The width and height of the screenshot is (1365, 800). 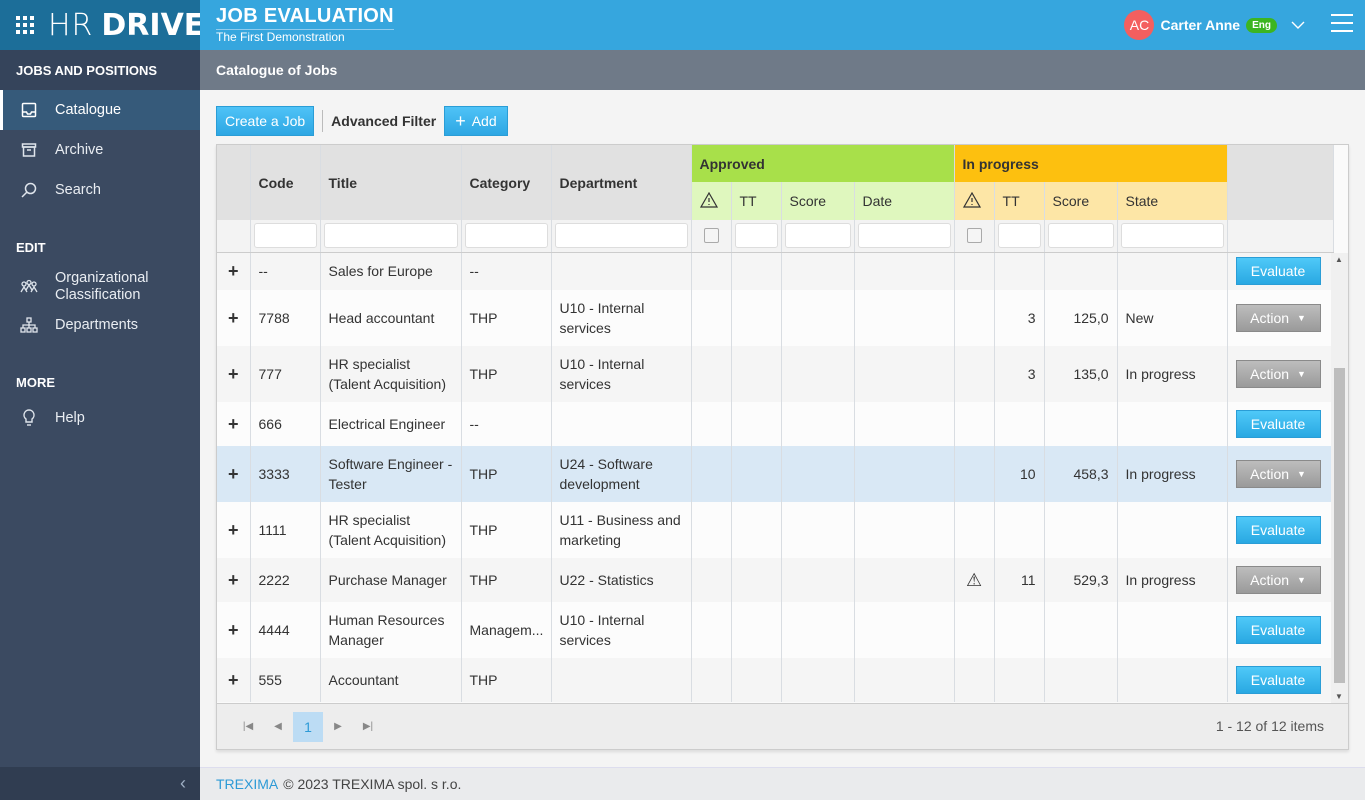 What do you see at coordinates (506, 182) in the screenshot?
I see `header-category: Category` at bounding box center [506, 182].